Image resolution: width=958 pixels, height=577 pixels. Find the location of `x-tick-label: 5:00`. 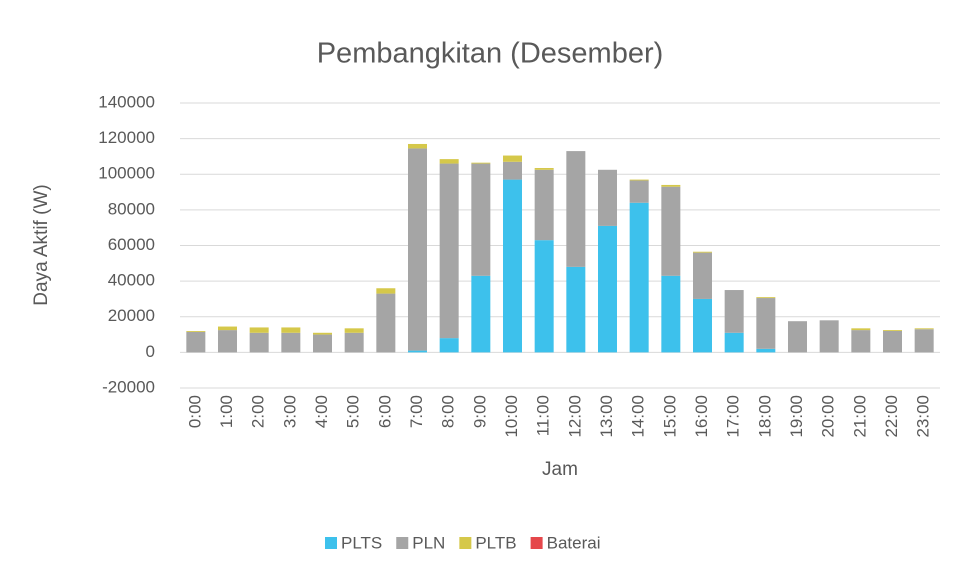

x-tick-label: 5:00 is located at coordinates (353, 411).